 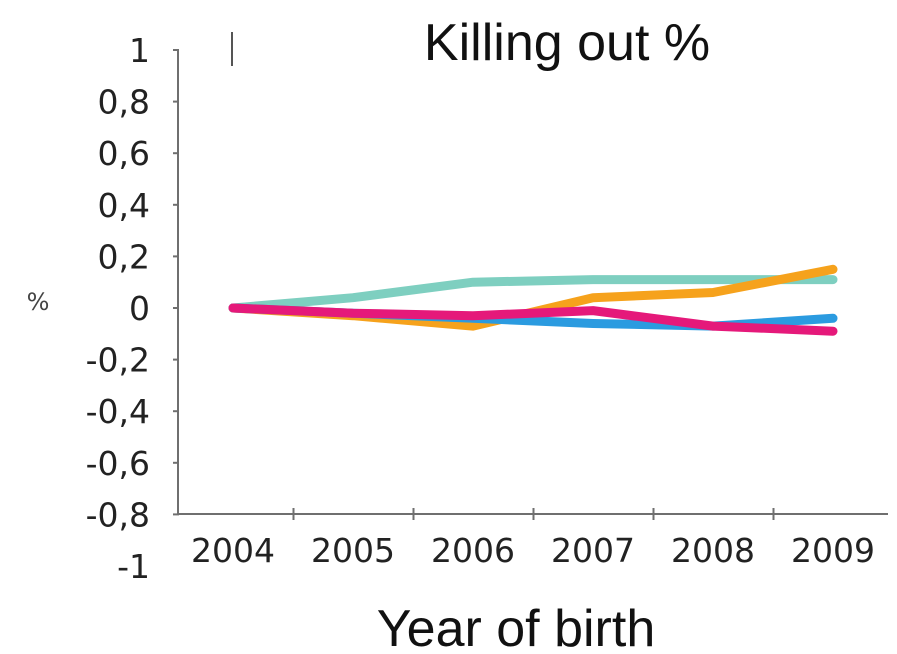 What do you see at coordinates (353, 550) in the screenshot?
I see `x-tick-label: 2005` at bounding box center [353, 550].